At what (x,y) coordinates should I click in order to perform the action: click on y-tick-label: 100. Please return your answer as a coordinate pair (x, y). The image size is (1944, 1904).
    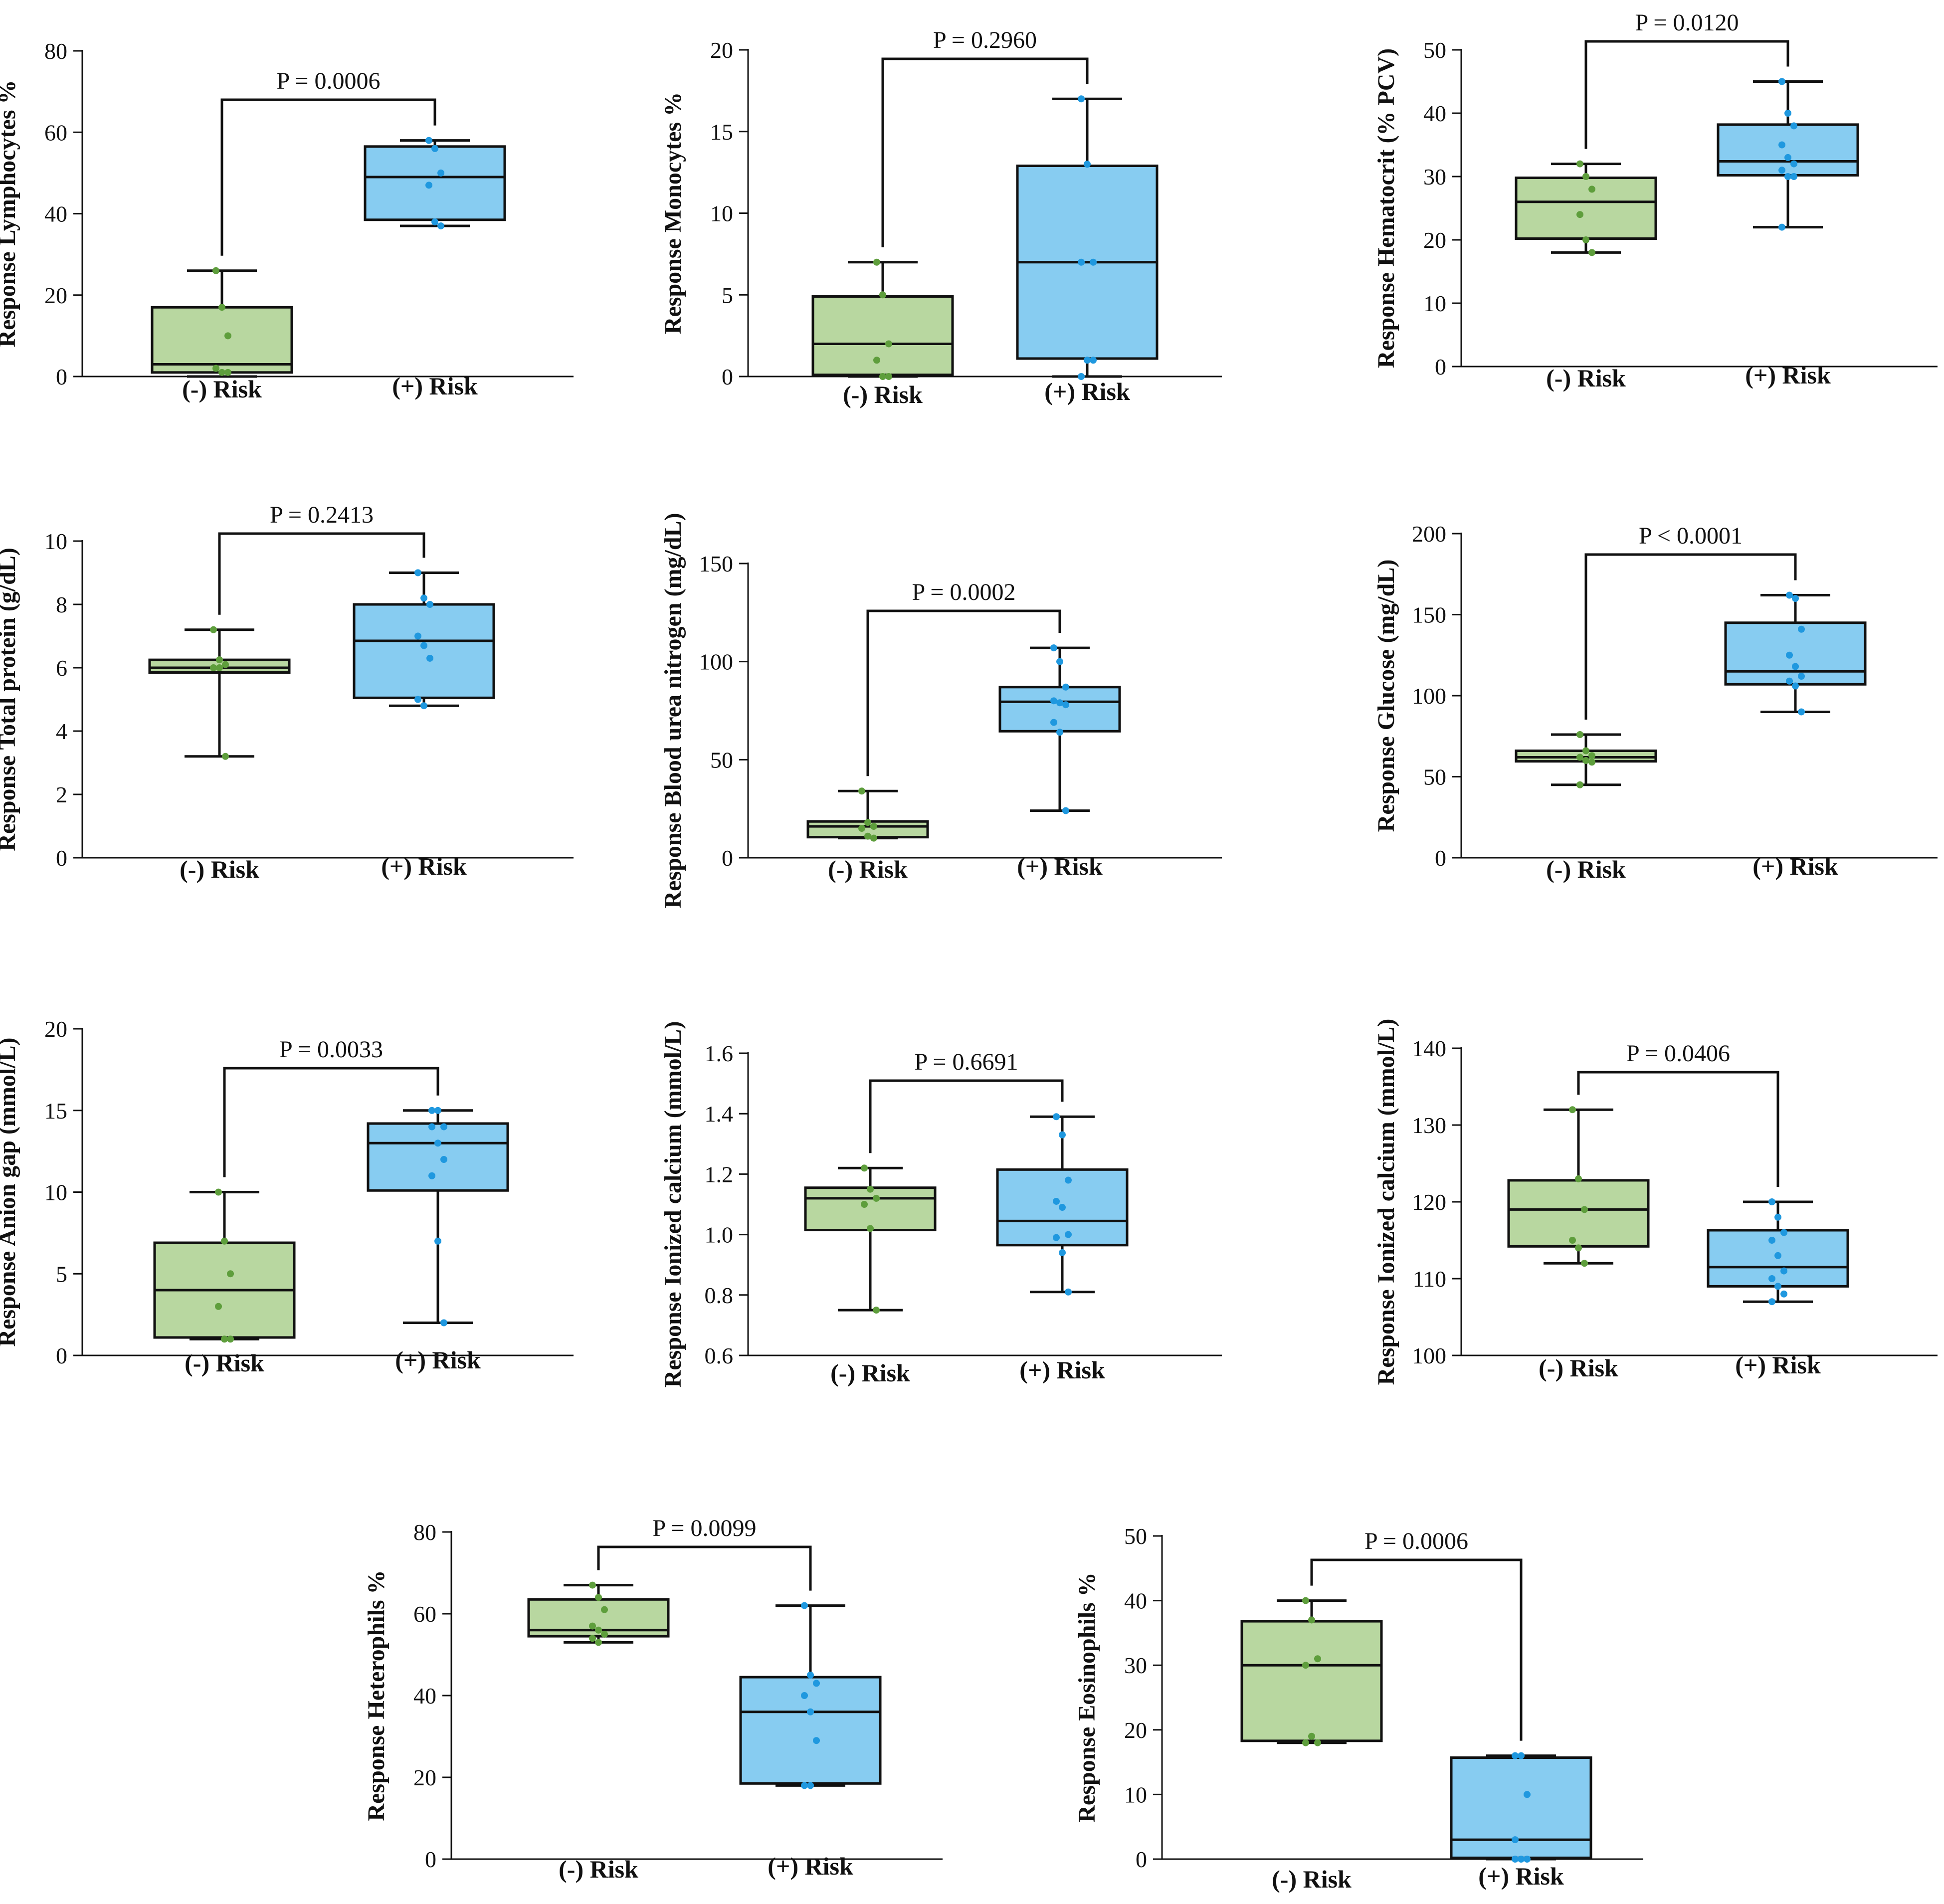
    Looking at the image, I should click on (1429, 1355).